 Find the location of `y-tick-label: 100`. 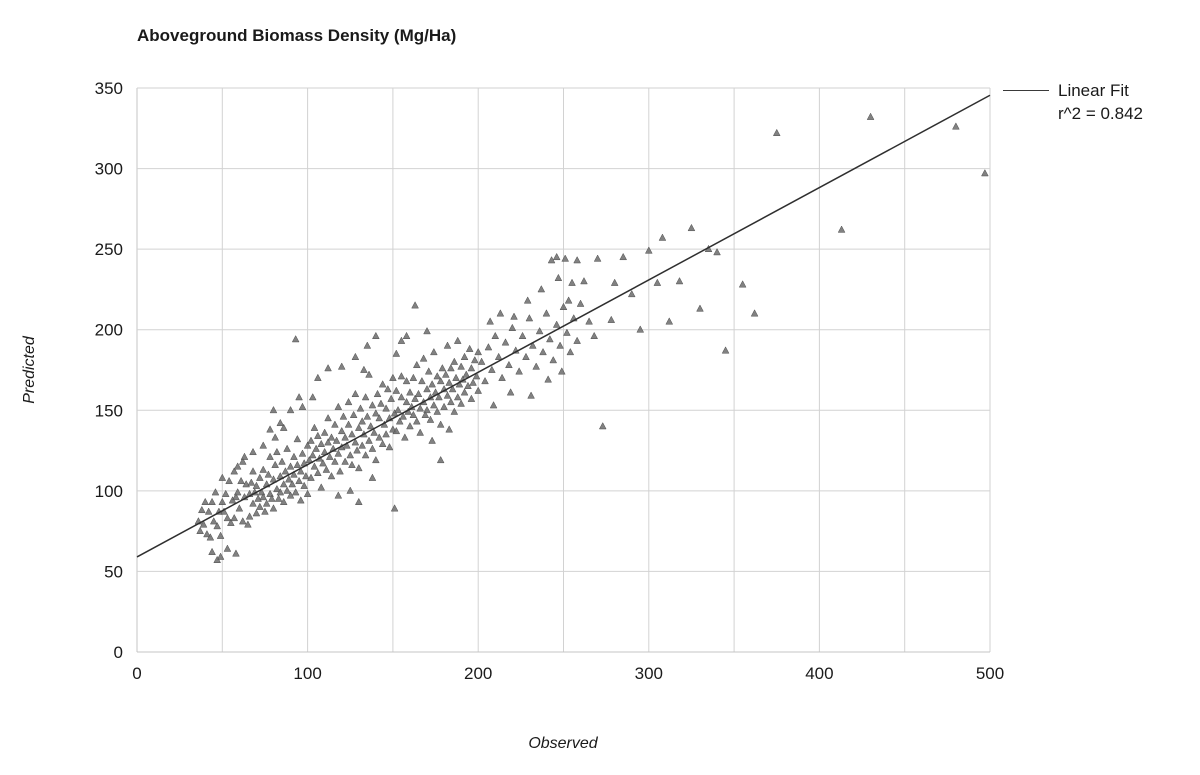

y-tick-label: 100 is located at coordinates (109, 491).